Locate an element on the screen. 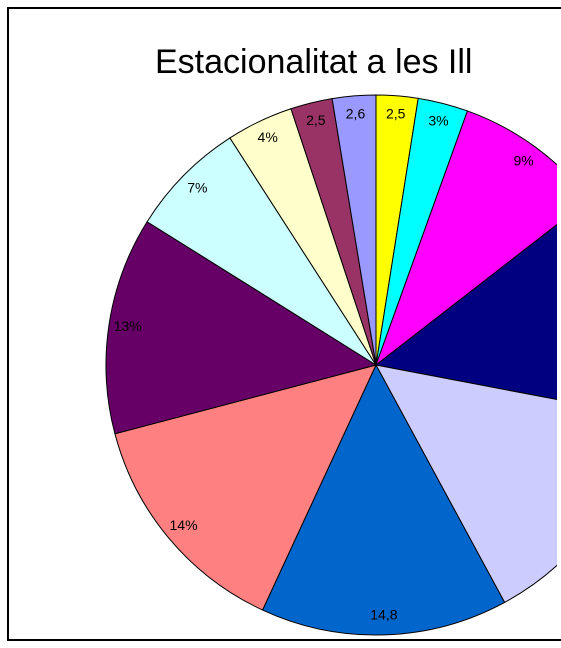 This screenshot has width=561, height=648. data-label: 7% is located at coordinates (197, 187).